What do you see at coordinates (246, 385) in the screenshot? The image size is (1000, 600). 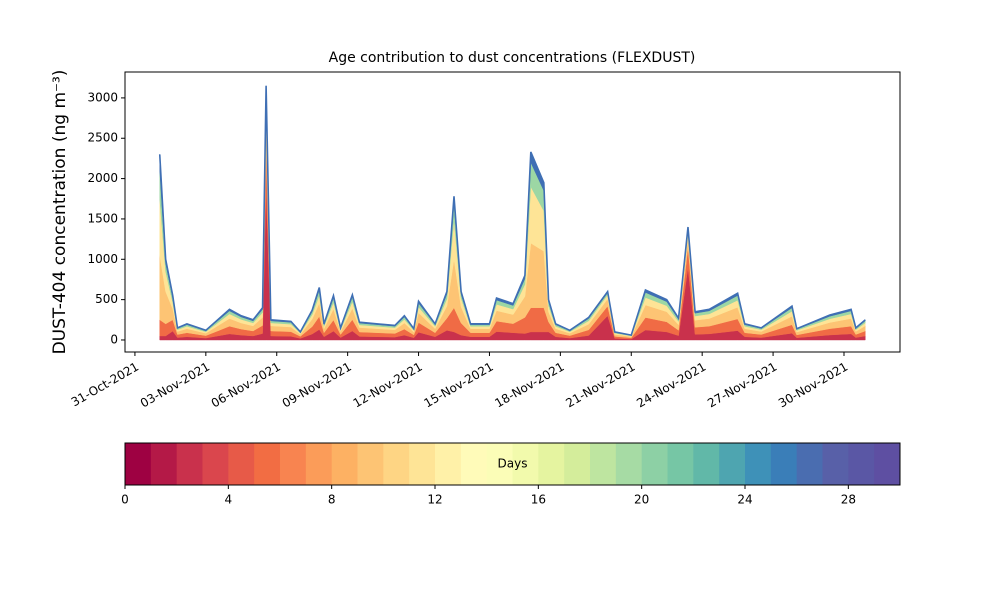 I see `x-tick-label: 06-Nov-2021` at bounding box center [246, 385].